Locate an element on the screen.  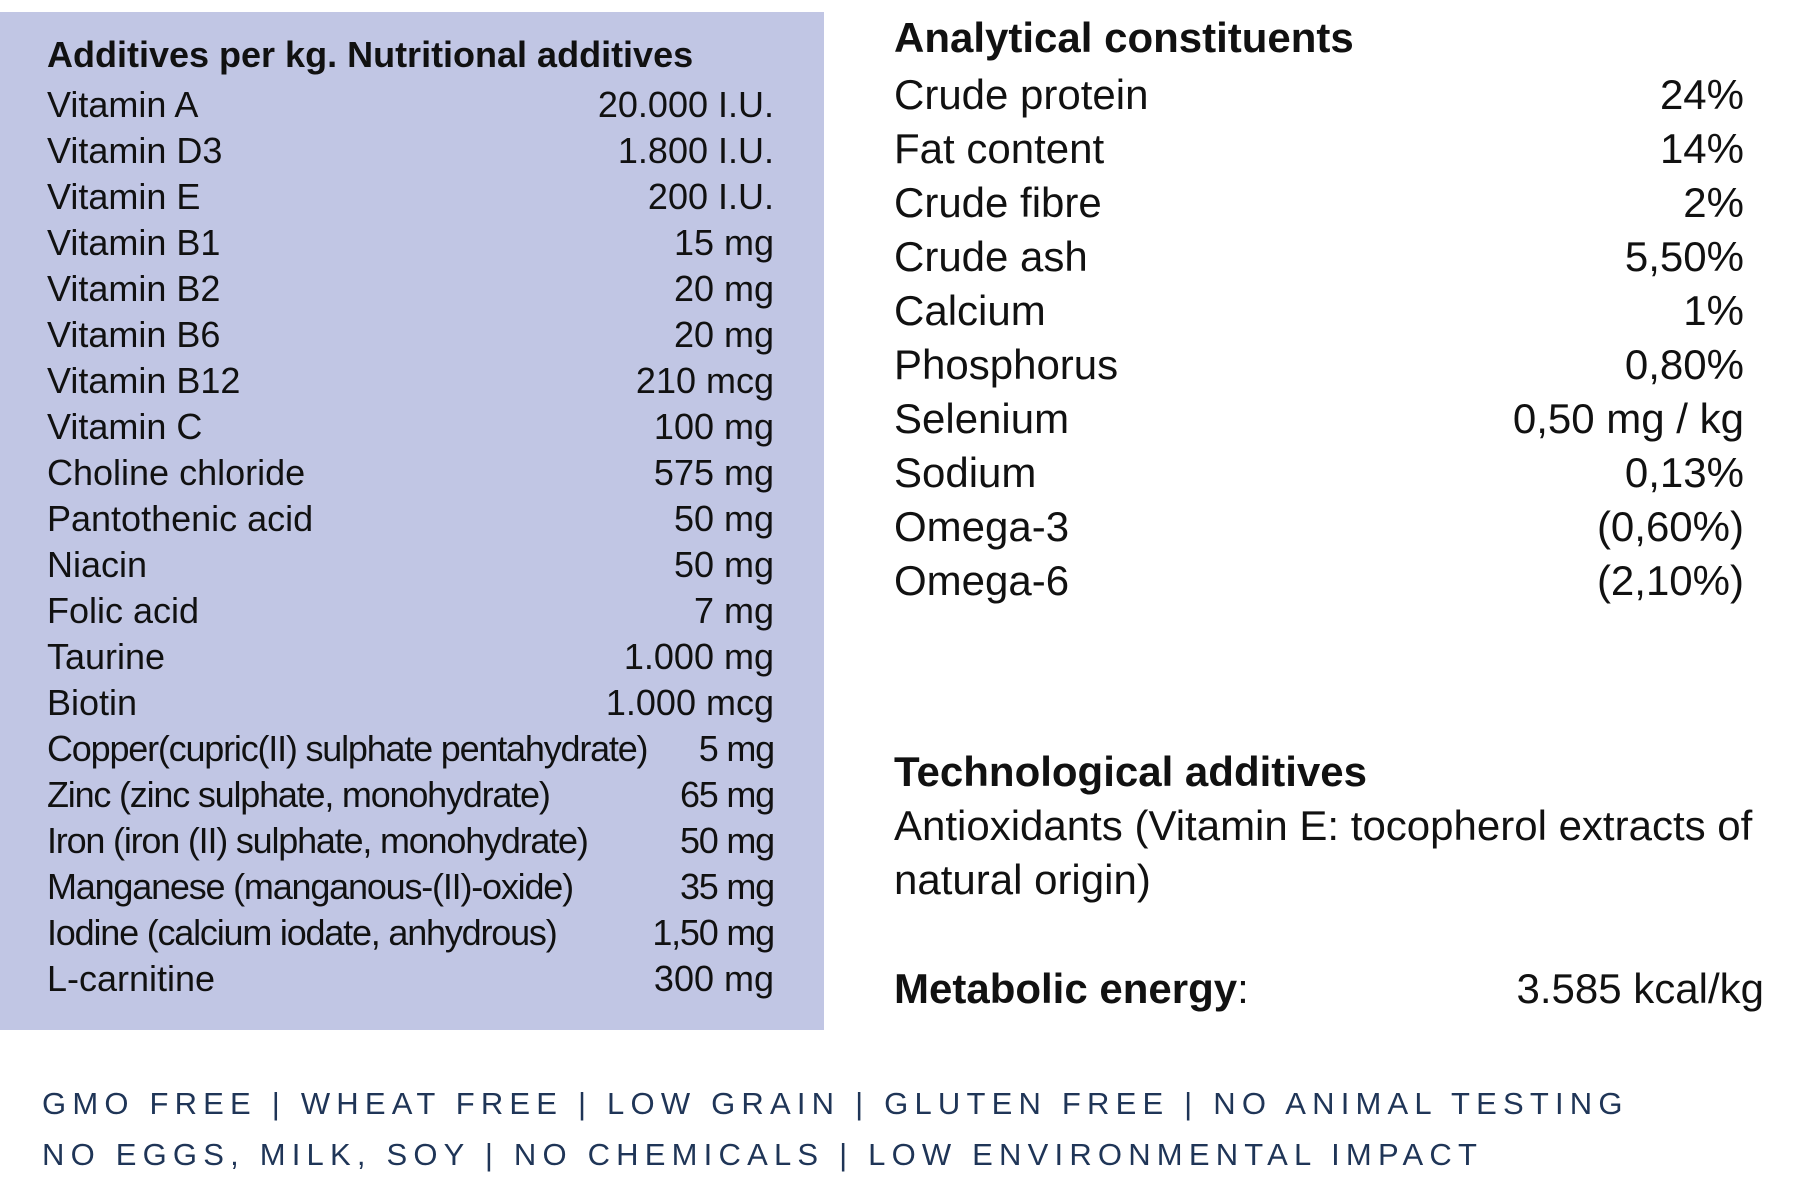
table-row: L-carnitine 300 mg is located at coordinates (410, 979).